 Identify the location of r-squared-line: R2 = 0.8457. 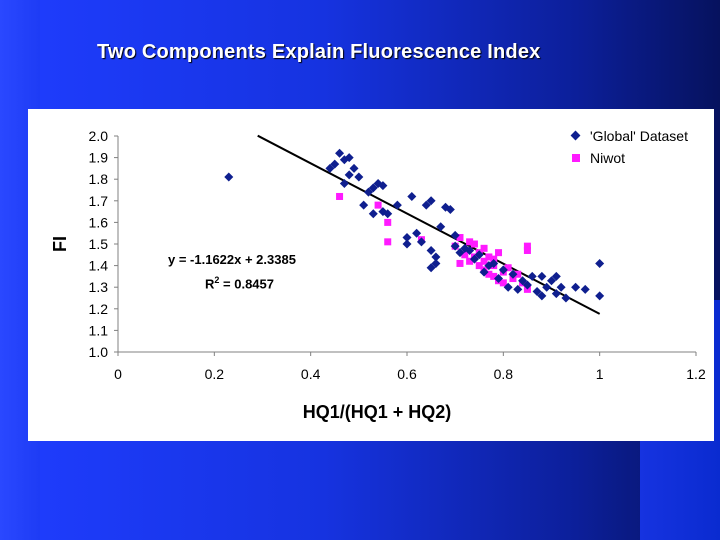
(239, 283).